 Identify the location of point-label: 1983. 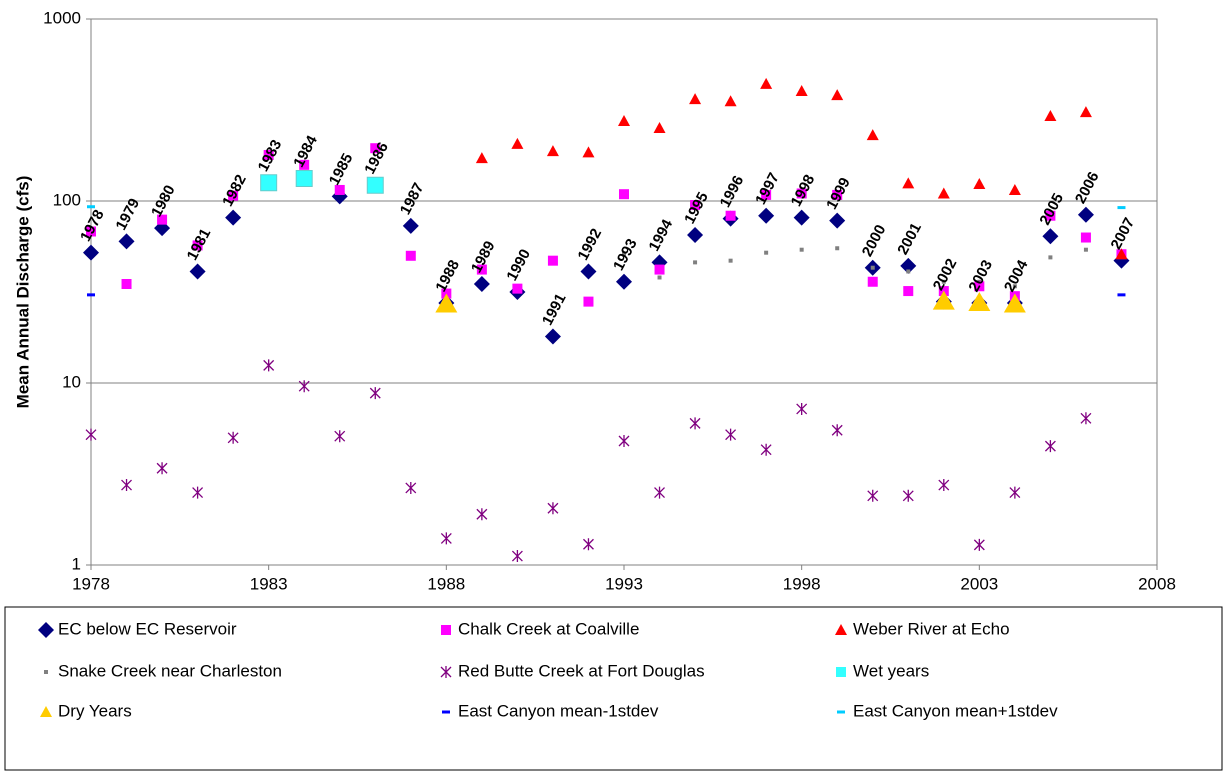
(270, 155).